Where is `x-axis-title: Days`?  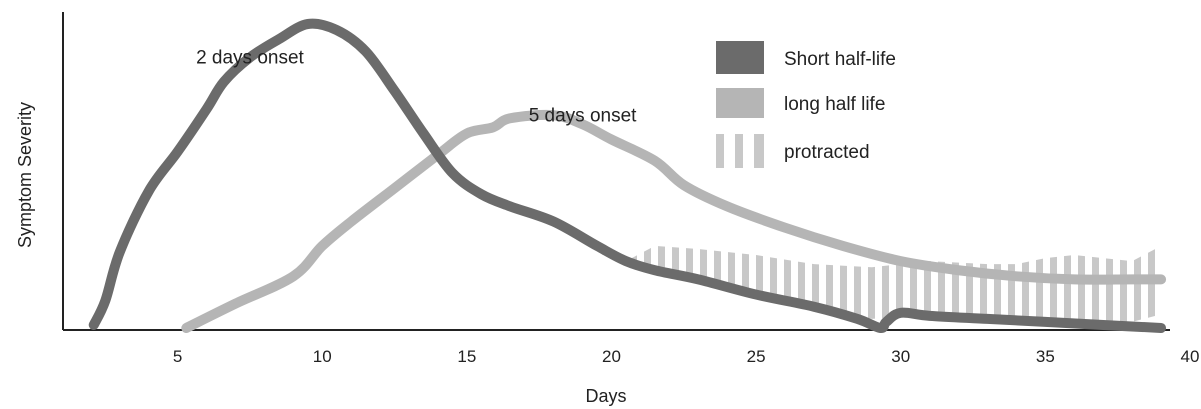
x-axis-title: Days is located at coordinates (605, 396).